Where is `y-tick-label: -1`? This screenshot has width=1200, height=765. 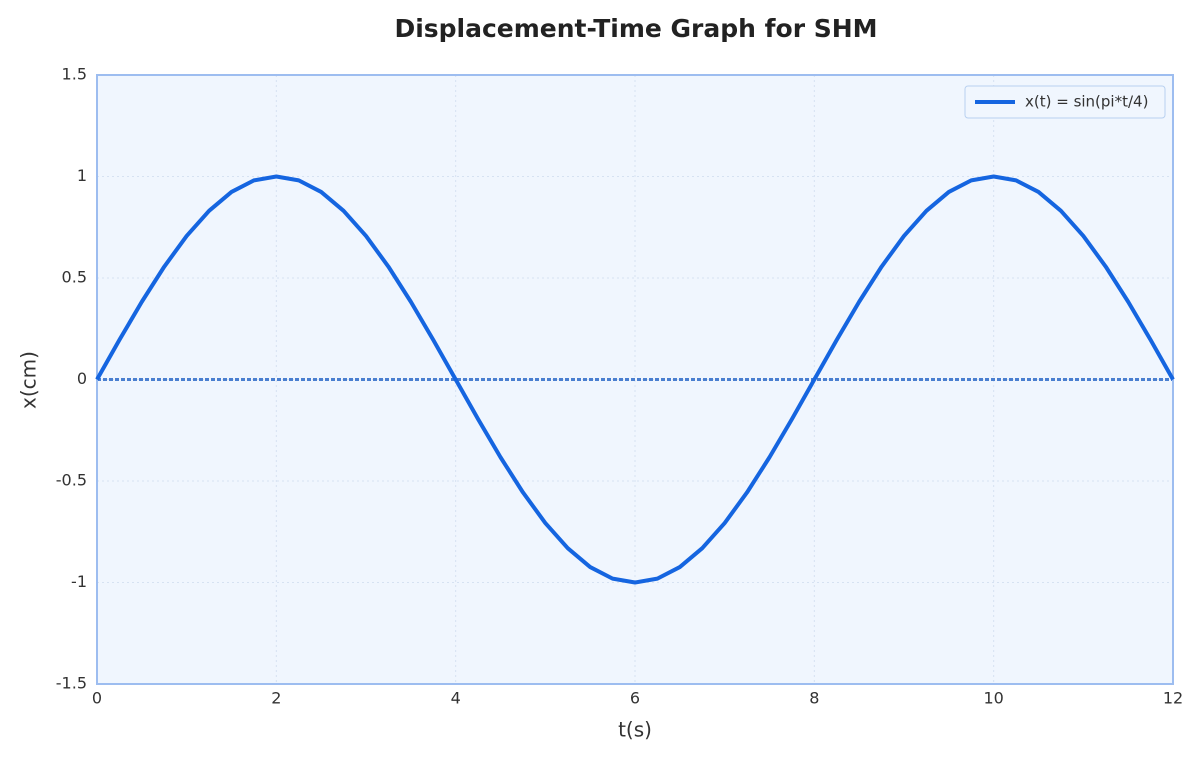
y-tick-label: -1 is located at coordinates (79, 581).